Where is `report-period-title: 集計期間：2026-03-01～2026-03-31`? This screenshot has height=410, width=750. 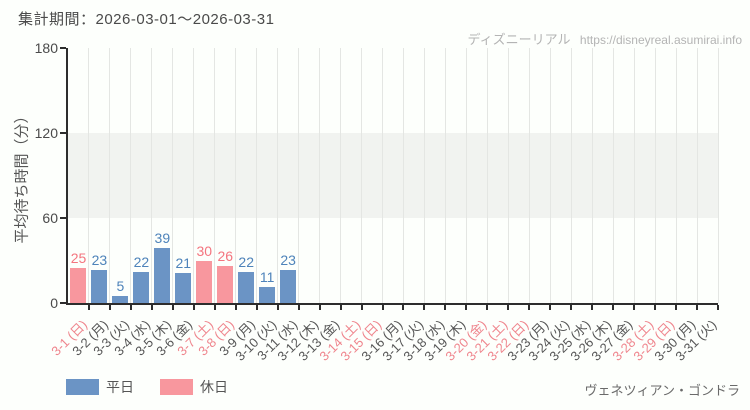 report-period-title: 集計期間：2026-03-01～2026-03-31 is located at coordinates (146, 19).